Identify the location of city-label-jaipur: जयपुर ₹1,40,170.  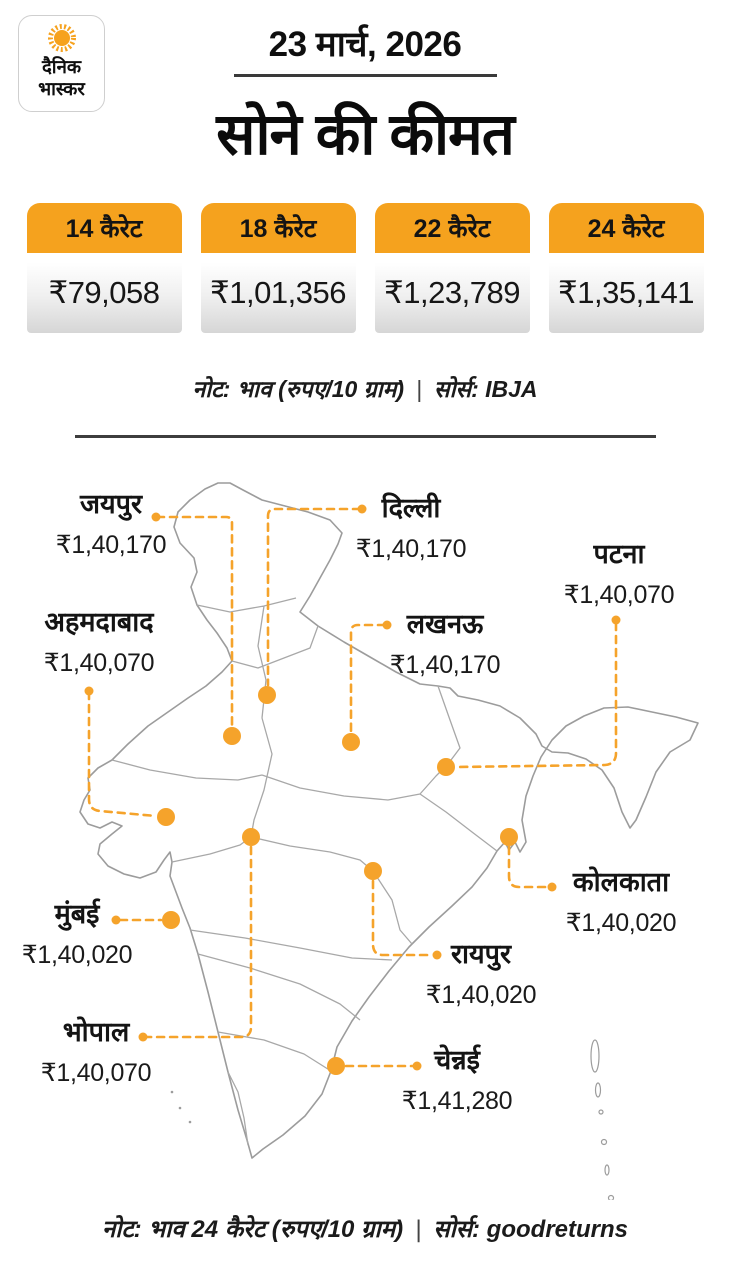
(111, 523).